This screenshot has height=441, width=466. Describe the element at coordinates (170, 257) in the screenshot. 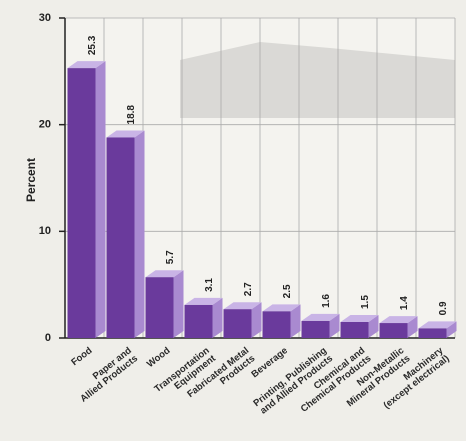

I see `value-label: 5.7` at that location.